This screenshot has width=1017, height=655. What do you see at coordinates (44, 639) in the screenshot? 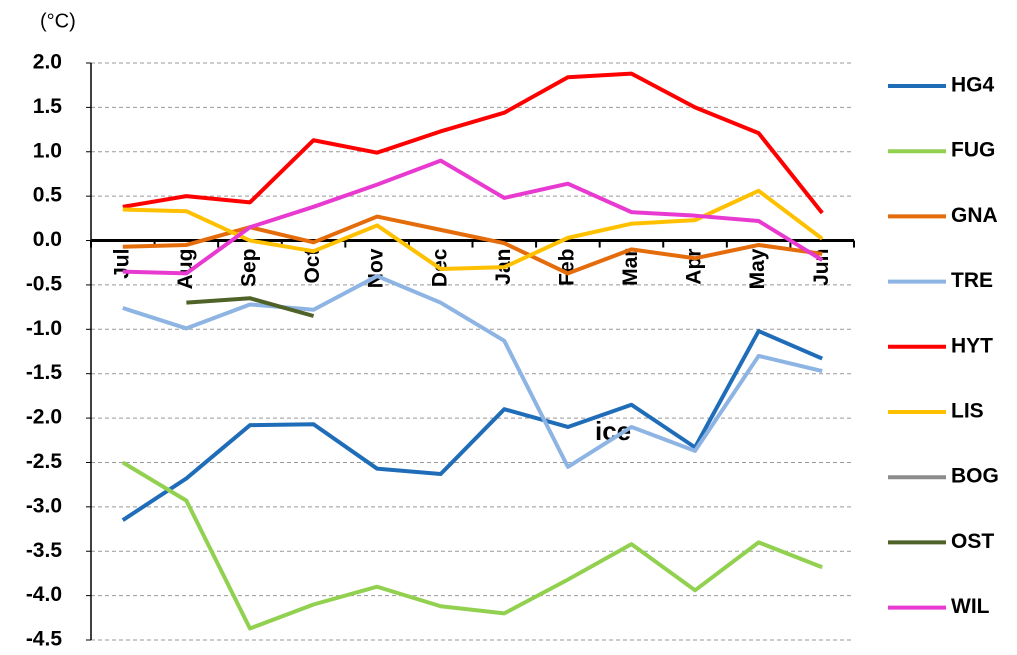
I see `y-tick-label: -4.5` at bounding box center [44, 639].